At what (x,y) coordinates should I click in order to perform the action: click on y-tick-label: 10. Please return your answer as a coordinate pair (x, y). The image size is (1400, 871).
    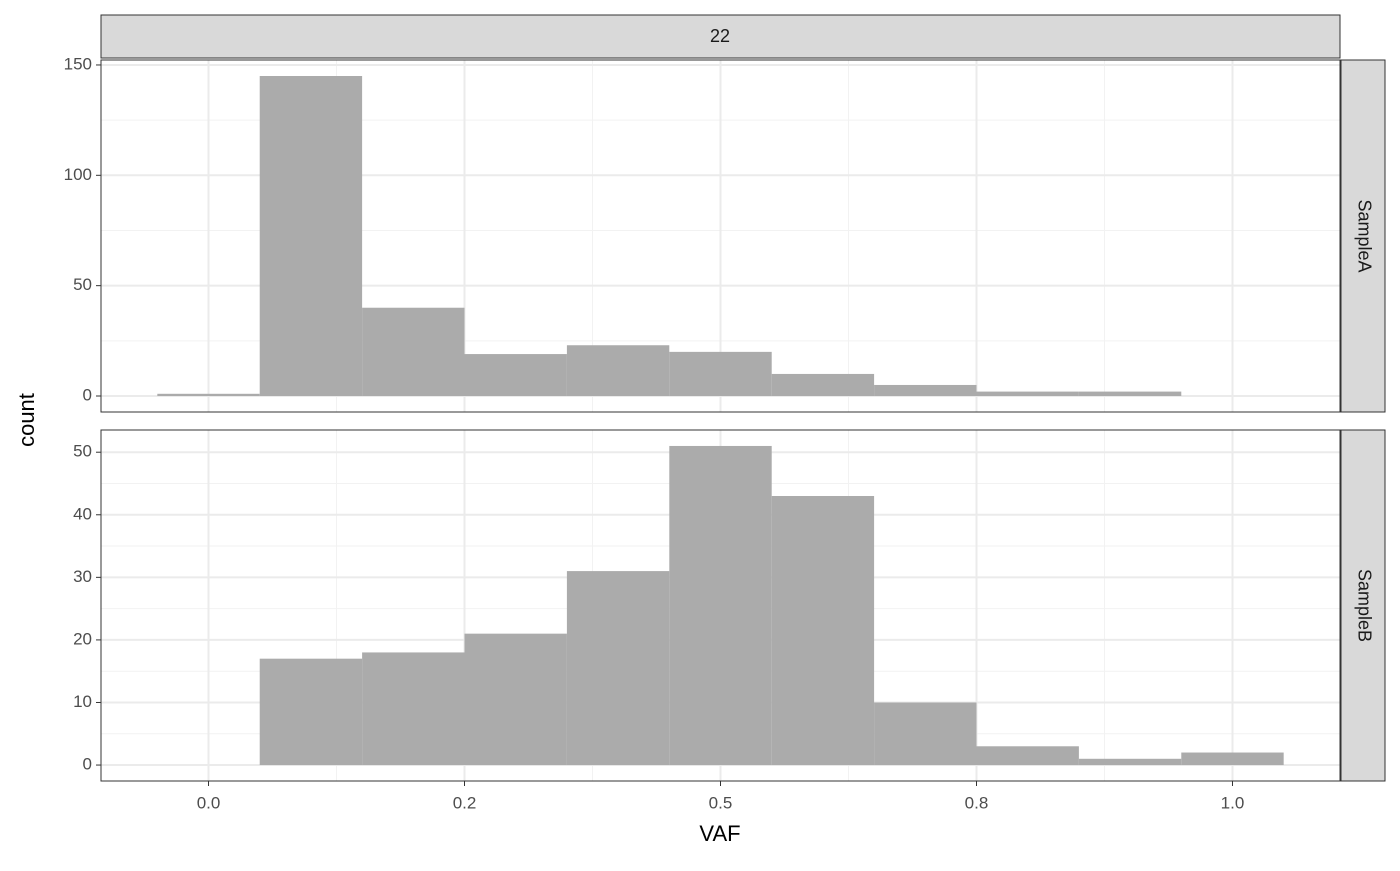
    Looking at the image, I should click on (82, 701).